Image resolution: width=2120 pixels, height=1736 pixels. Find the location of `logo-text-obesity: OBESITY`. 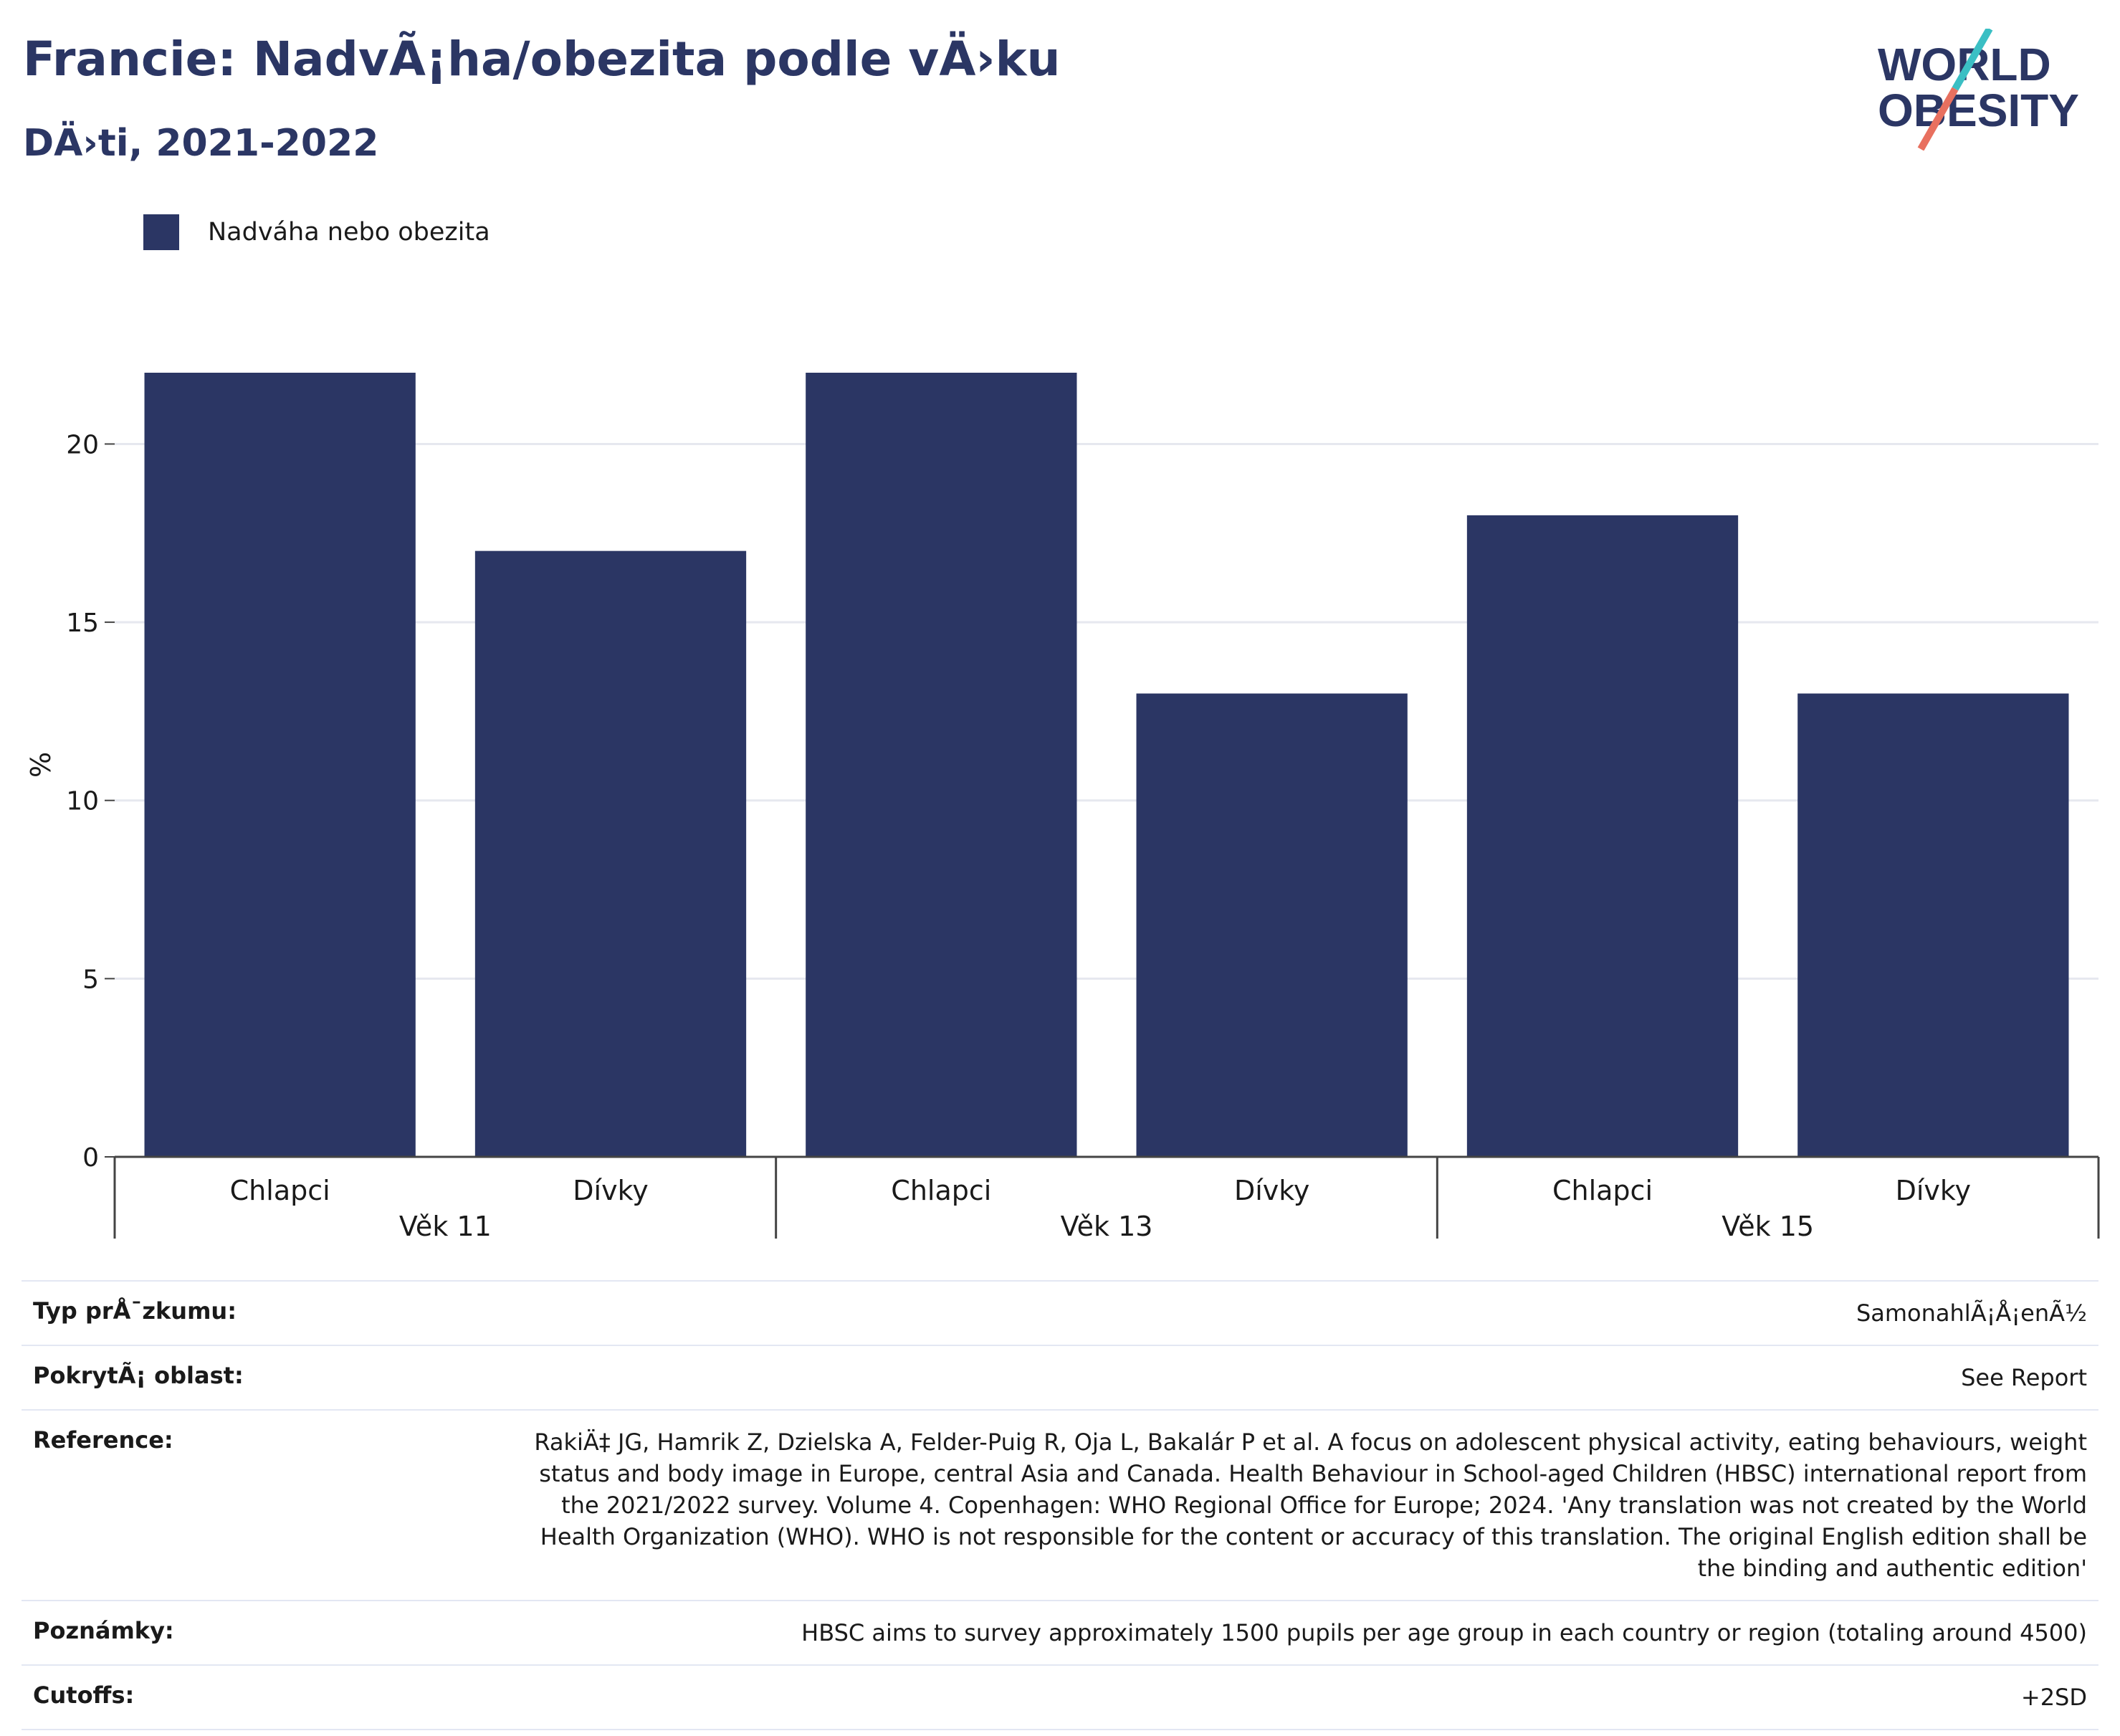

logo-text-obesity: OBESITY is located at coordinates (1979, 111).